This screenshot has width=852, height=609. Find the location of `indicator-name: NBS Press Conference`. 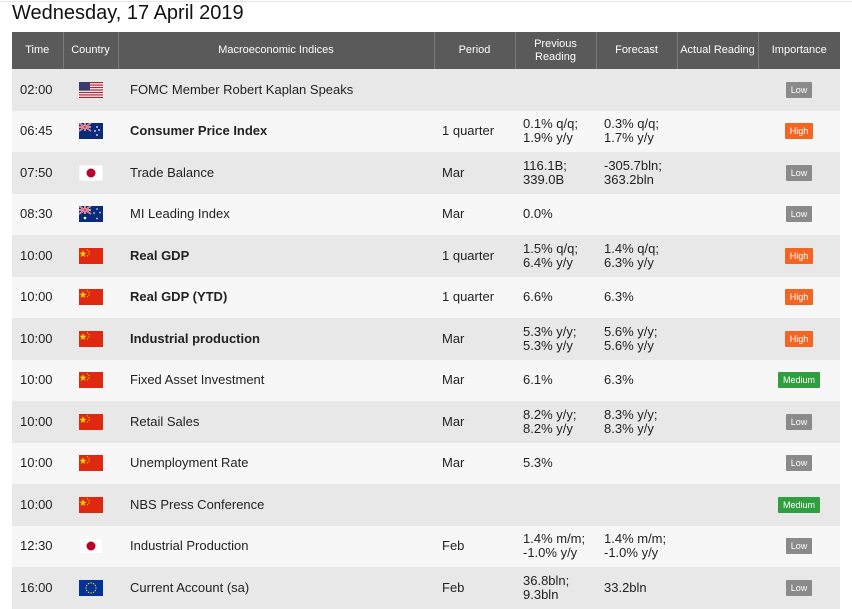

indicator-name: NBS Press Conference is located at coordinates (276, 505).